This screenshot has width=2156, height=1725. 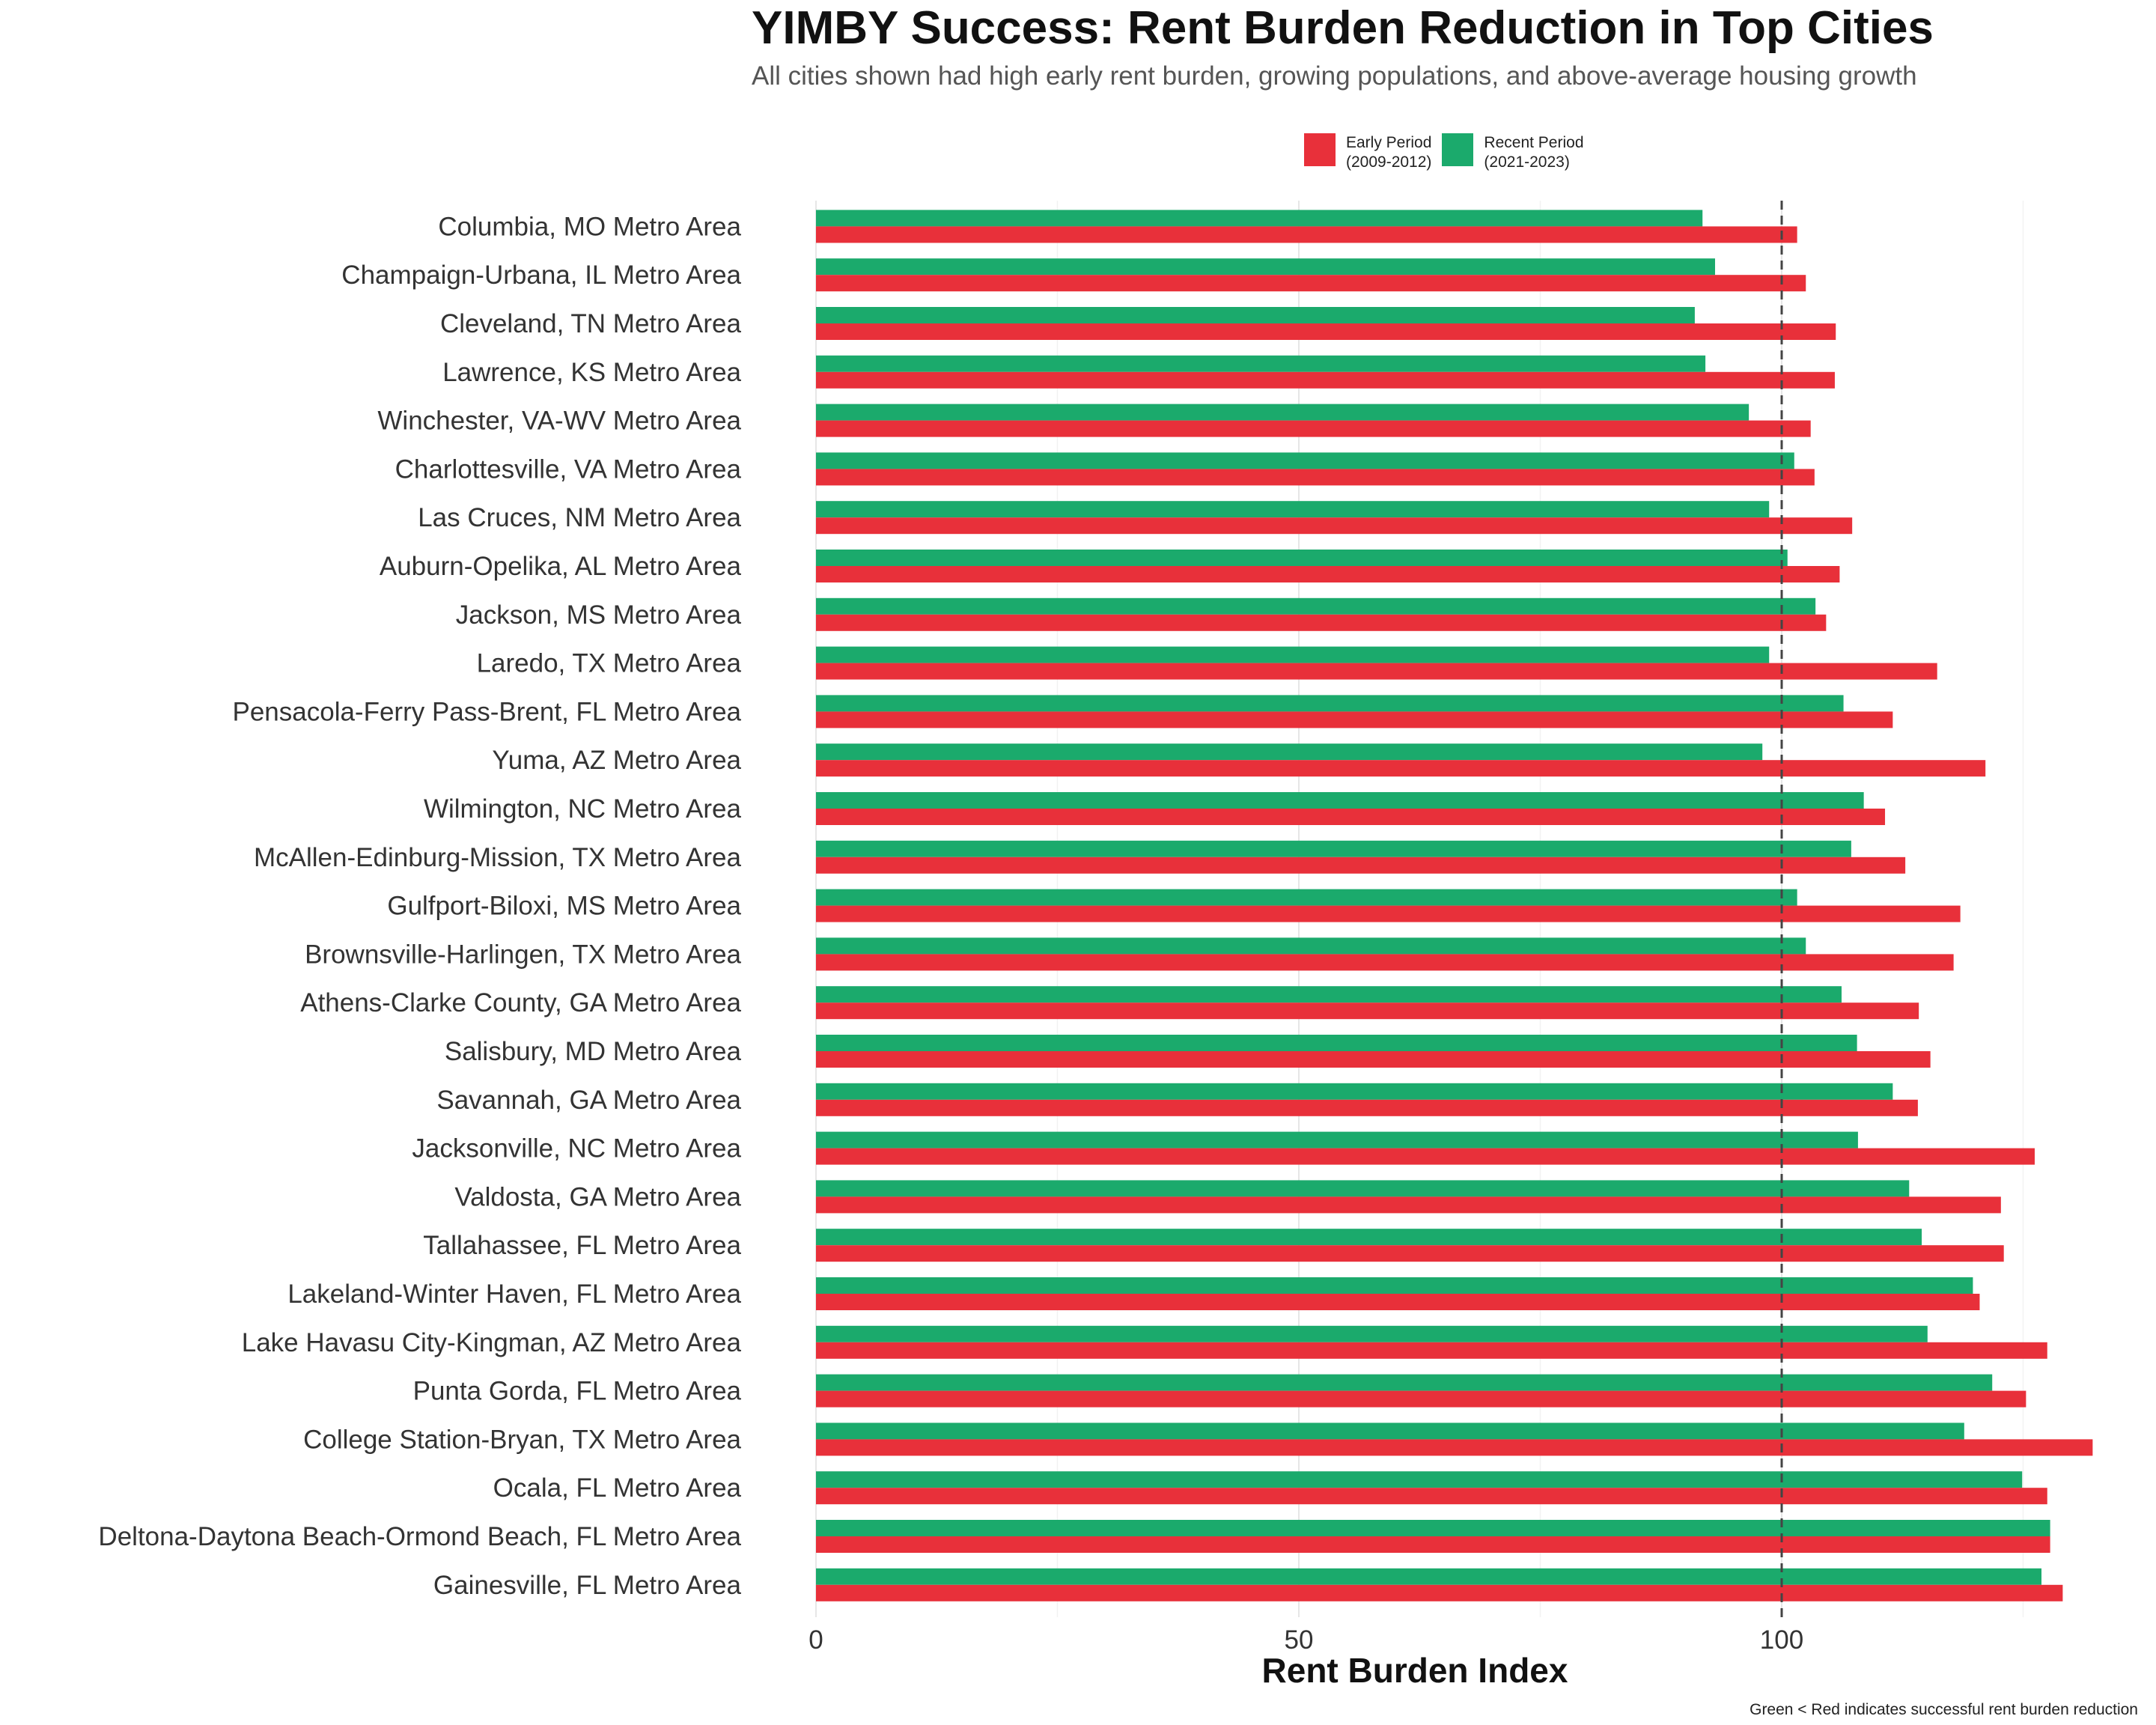 What do you see at coordinates (616, 760) in the screenshot?
I see `y-tick-label: Yuma, AZ Metro Area` at bounding box center [616, 760].